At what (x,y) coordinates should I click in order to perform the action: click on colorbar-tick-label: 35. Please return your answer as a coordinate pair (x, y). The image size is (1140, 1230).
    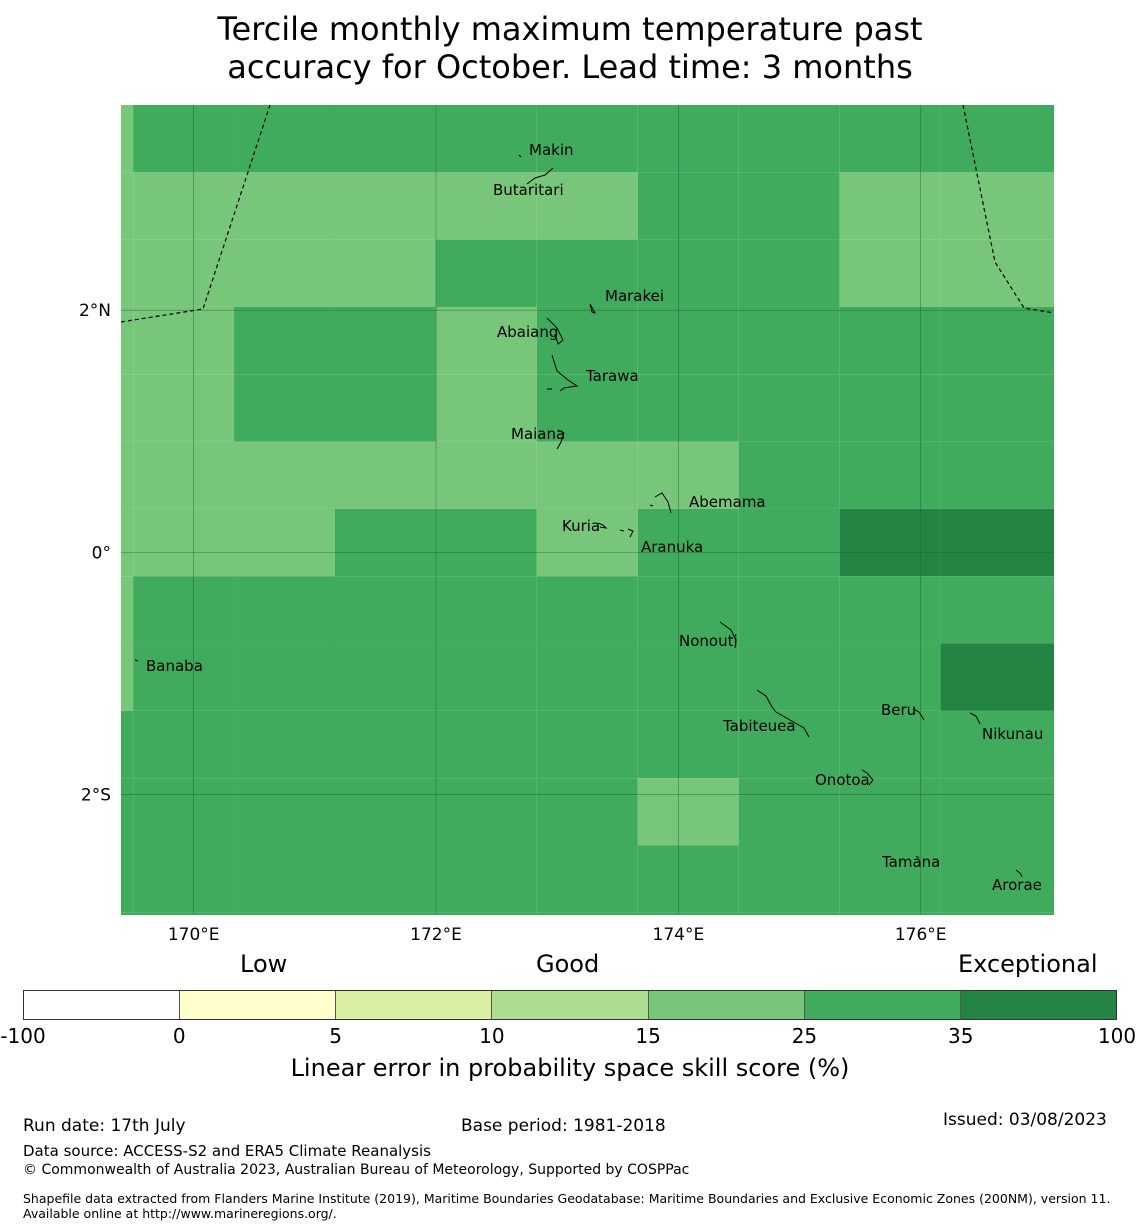
    Looking at the image, I should click on (960, 1036).